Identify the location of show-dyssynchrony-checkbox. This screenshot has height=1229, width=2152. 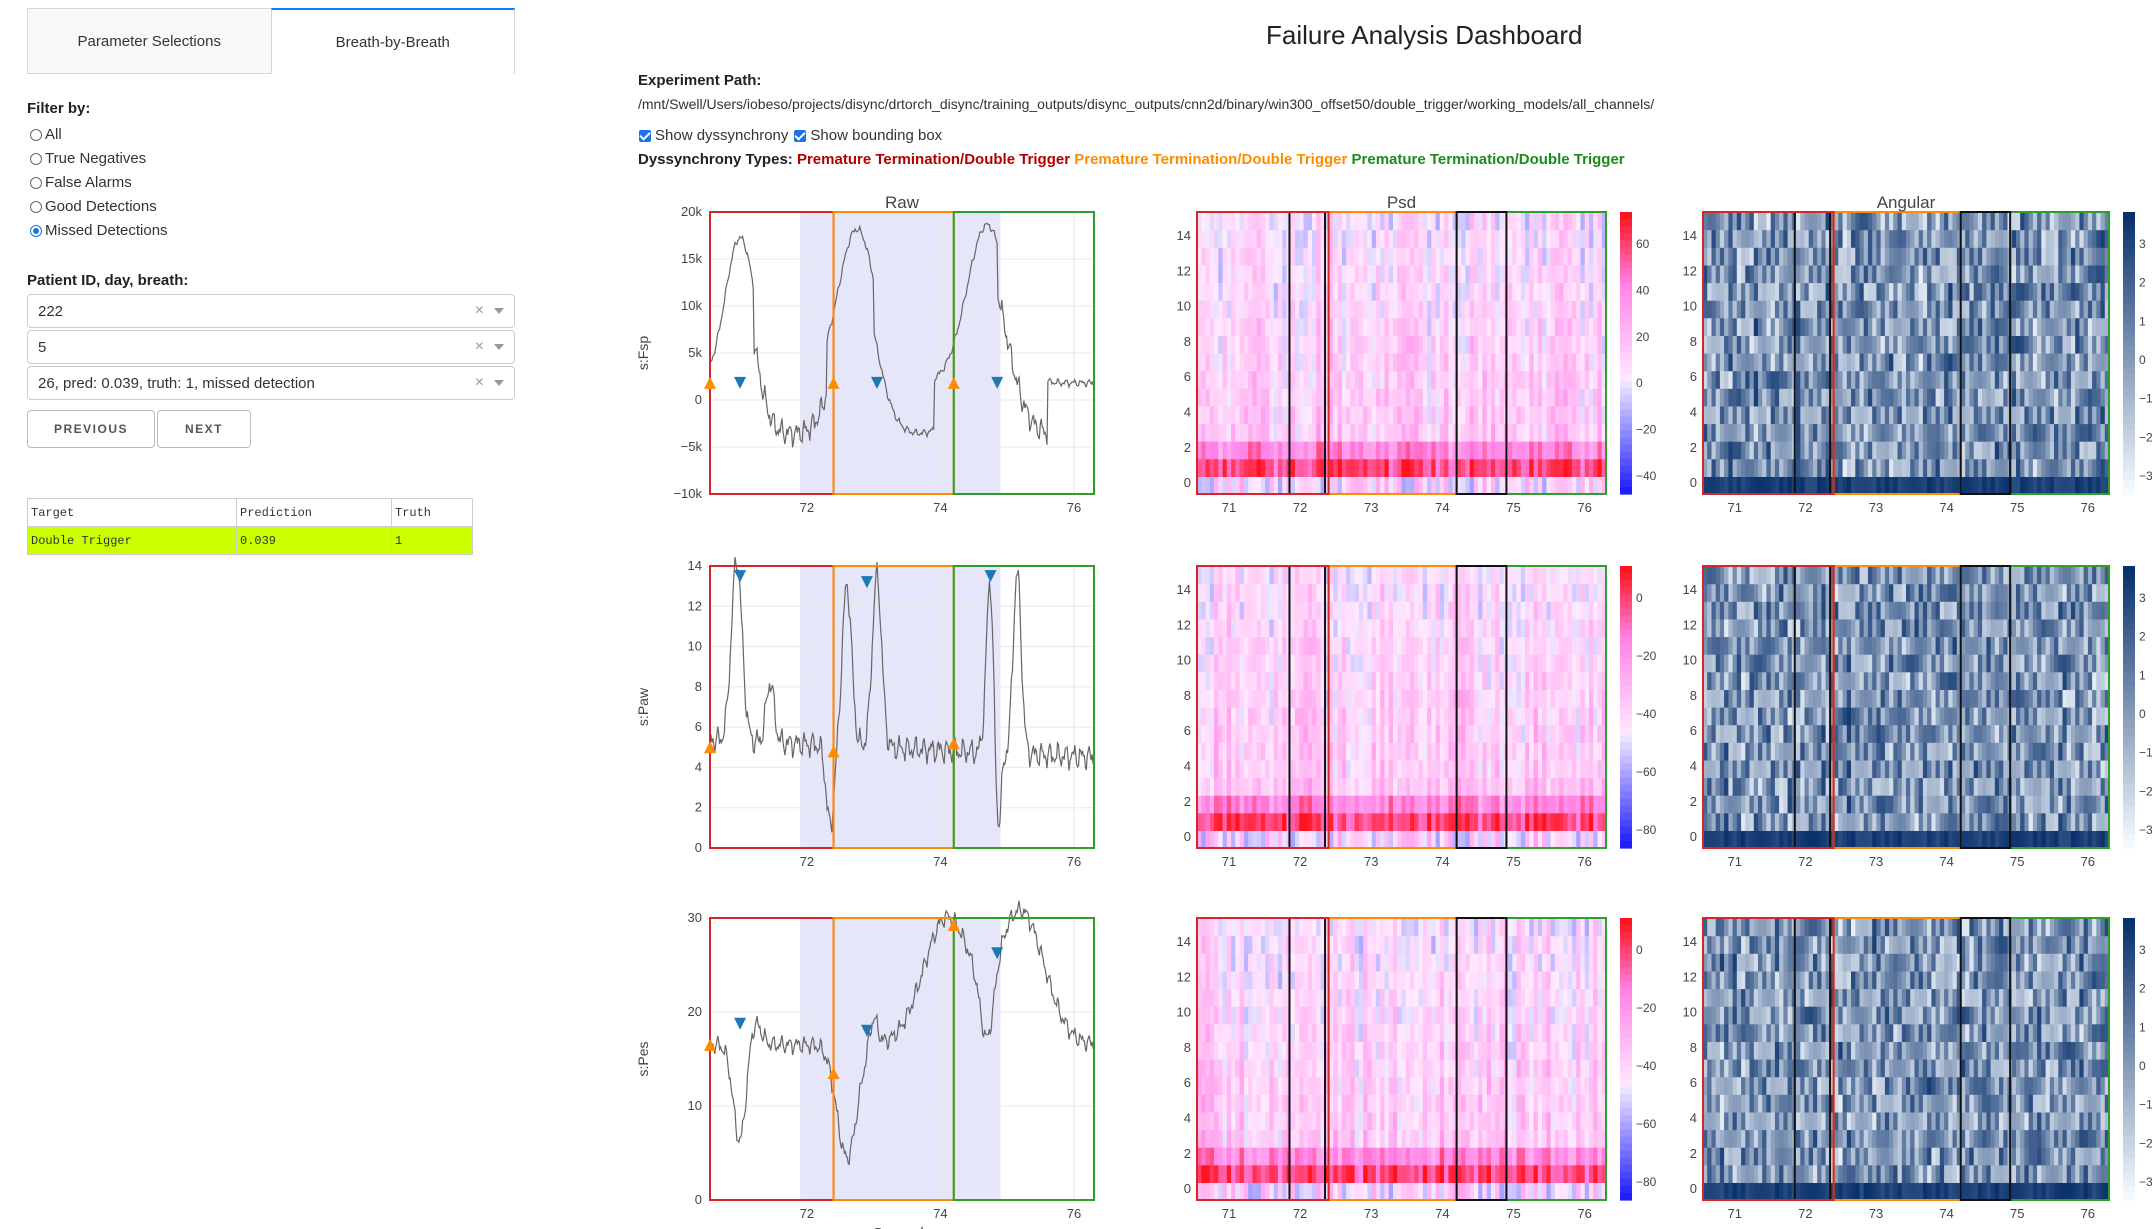
(645, 135).